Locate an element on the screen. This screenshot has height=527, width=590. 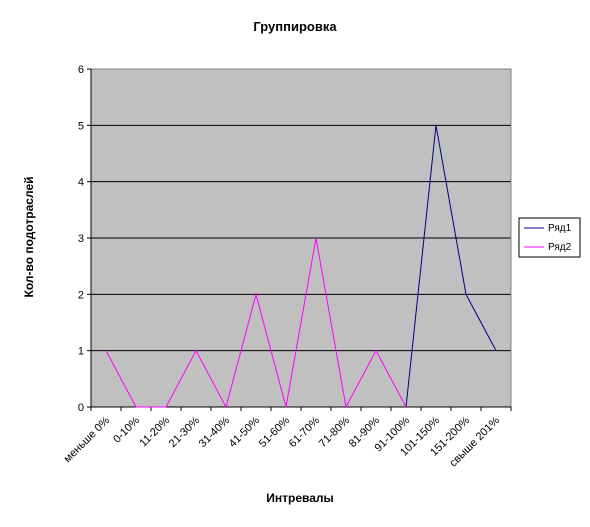
x-axis-label: Интревалы is located at coordinates (300, 498).